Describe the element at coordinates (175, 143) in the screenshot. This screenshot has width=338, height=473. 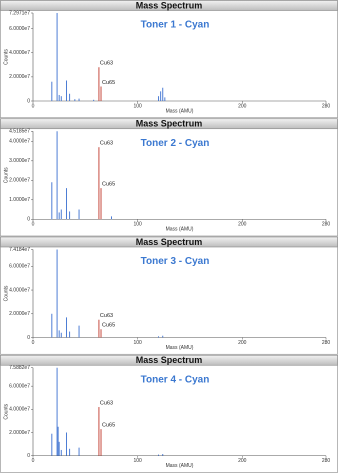
I see `chart-title: Toner 2 - Cyan` at that location.